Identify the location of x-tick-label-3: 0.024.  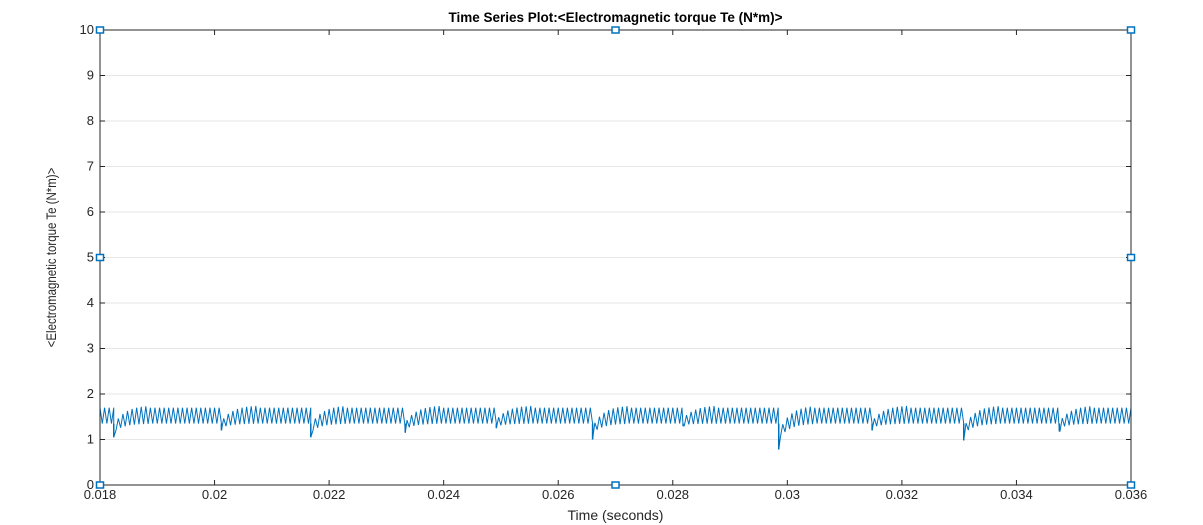
(443, 494).